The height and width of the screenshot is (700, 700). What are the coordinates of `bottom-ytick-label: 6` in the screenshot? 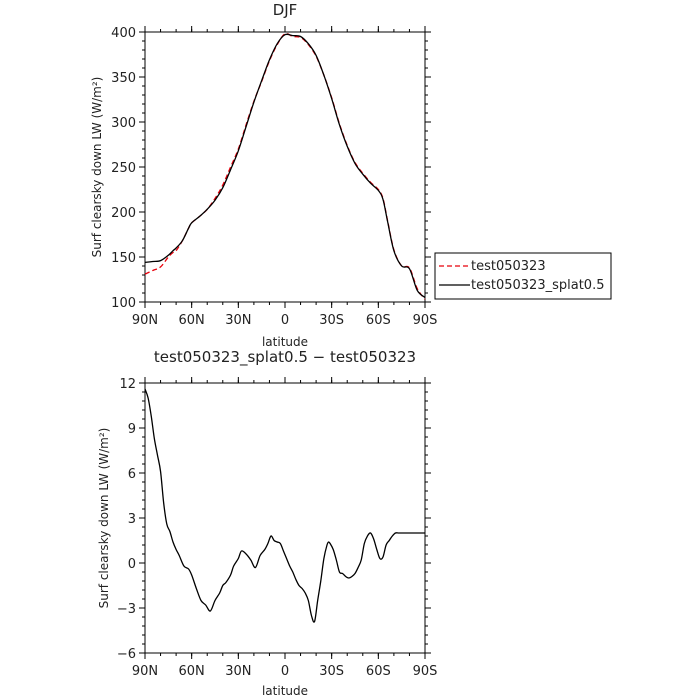 It's located at (132, 474).